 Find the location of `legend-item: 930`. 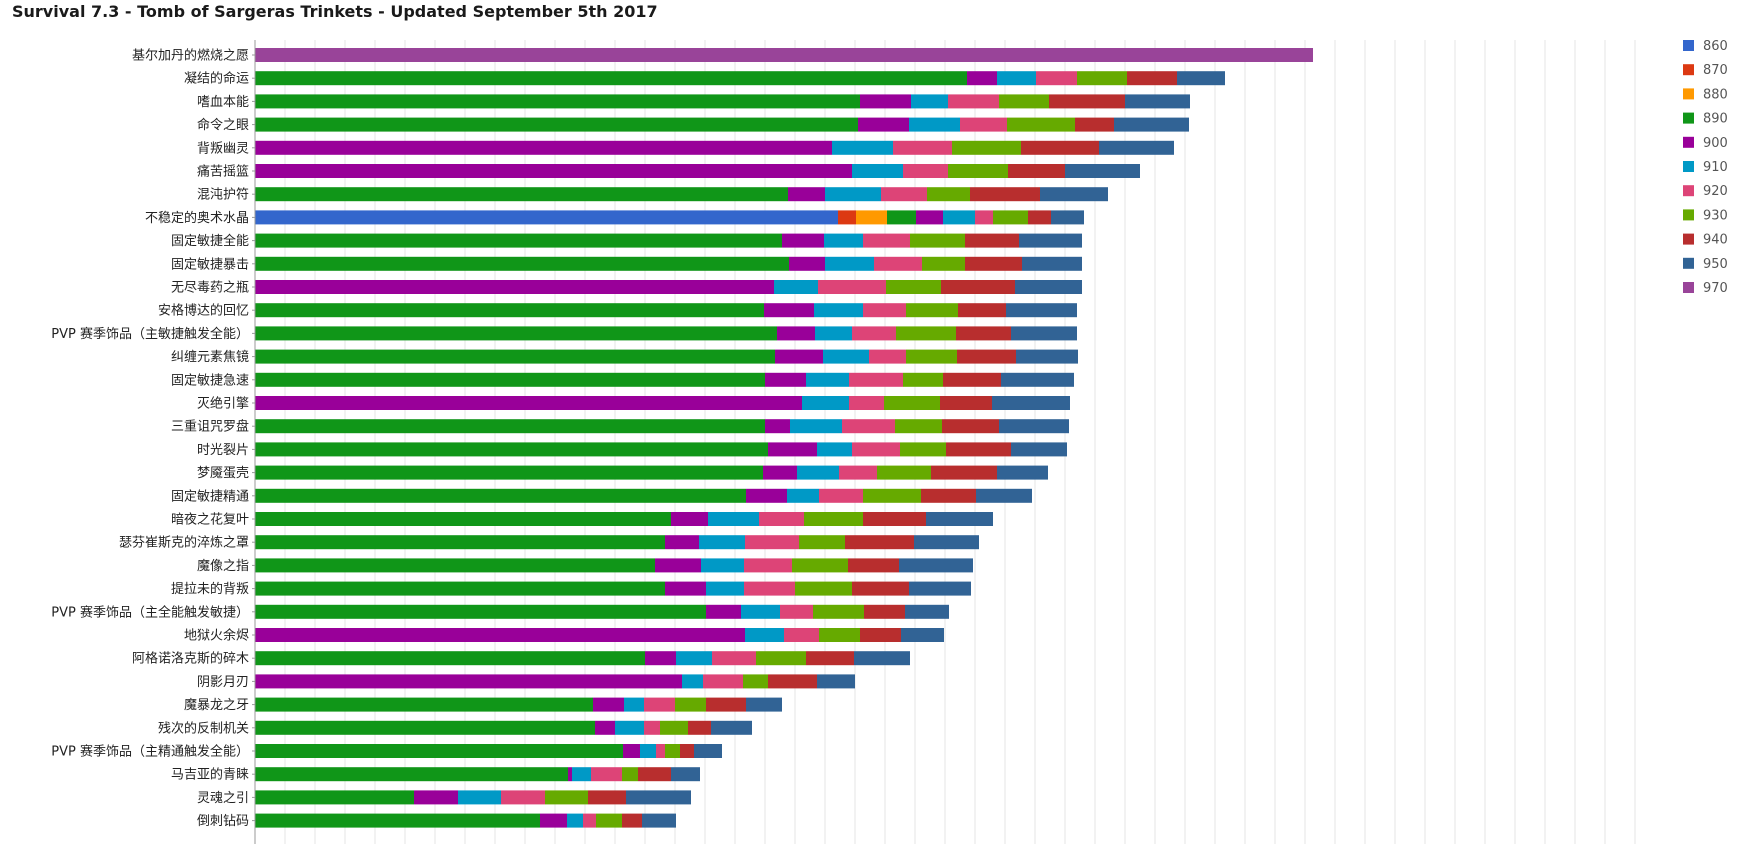

legend-item: 930 is located at coordinates (1705, 215).